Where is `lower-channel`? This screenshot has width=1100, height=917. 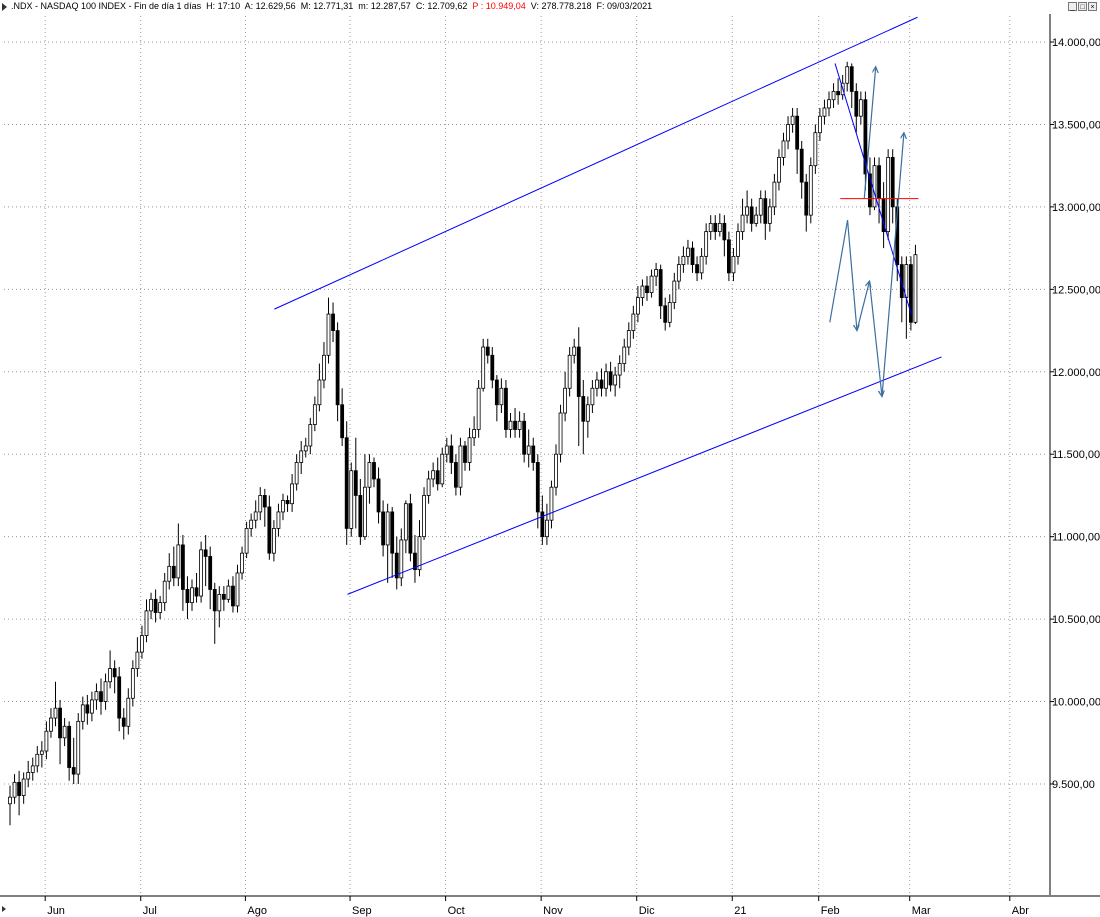
lower-channel is located at coordinates (644, 475).